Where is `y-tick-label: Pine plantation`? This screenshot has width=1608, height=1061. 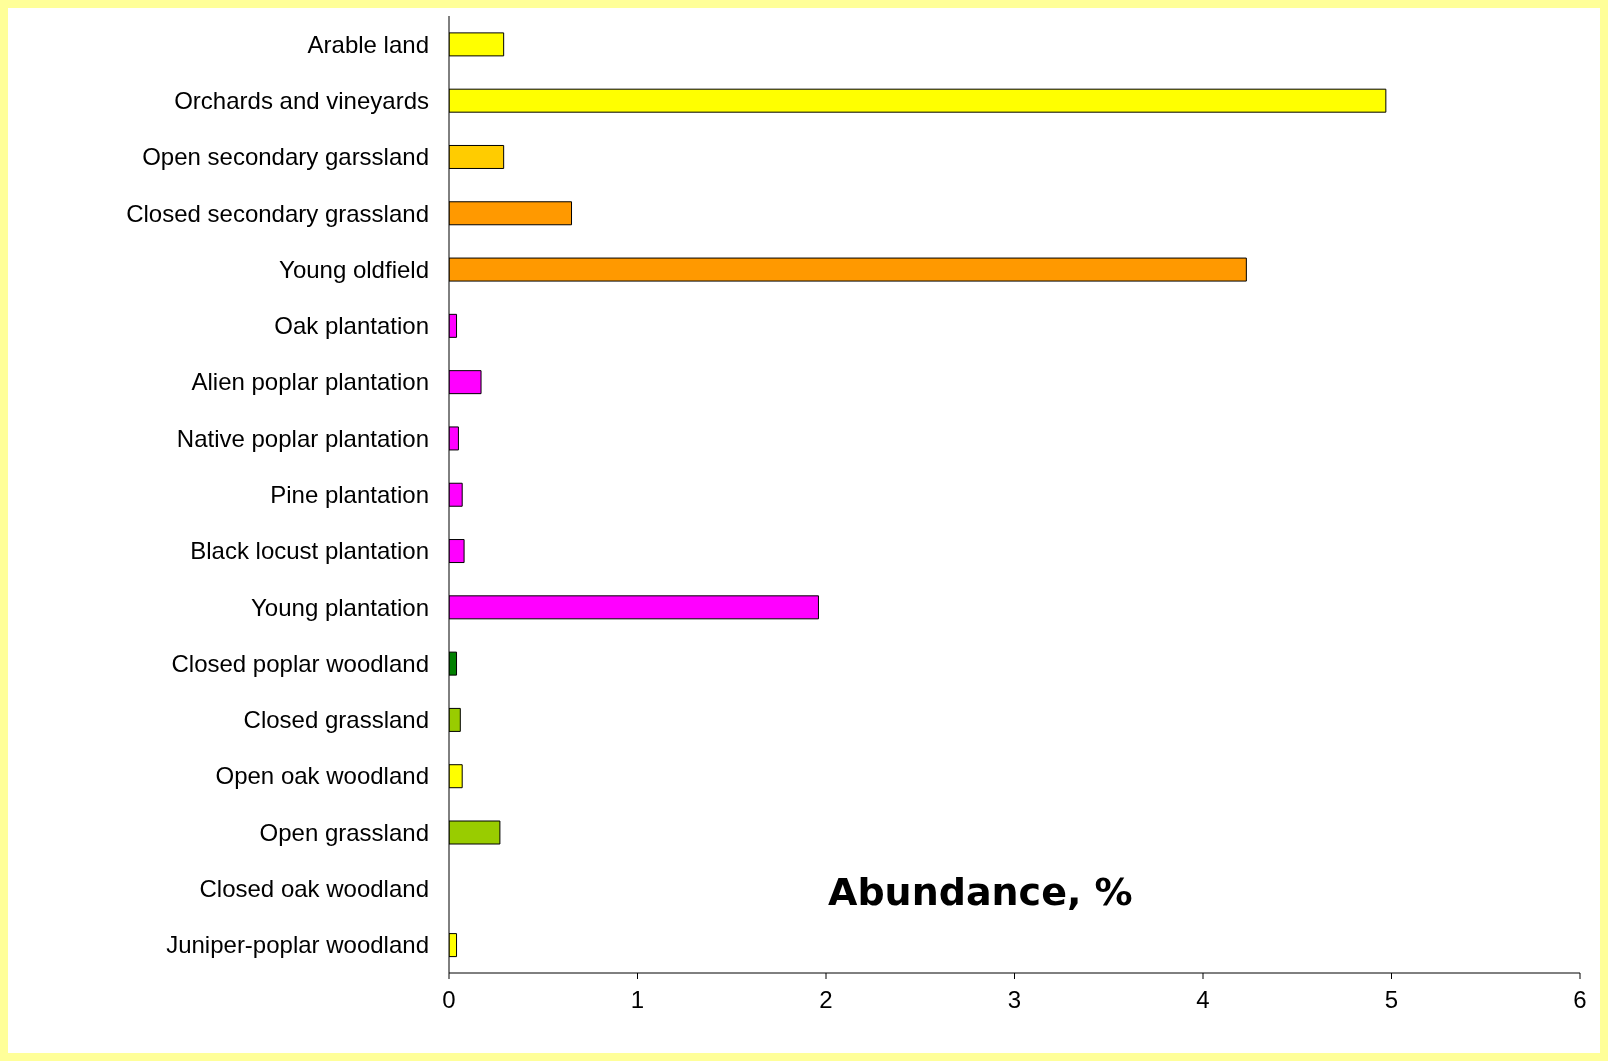
y-tick-label: Pine plantation is located at coordinates (349, 495).